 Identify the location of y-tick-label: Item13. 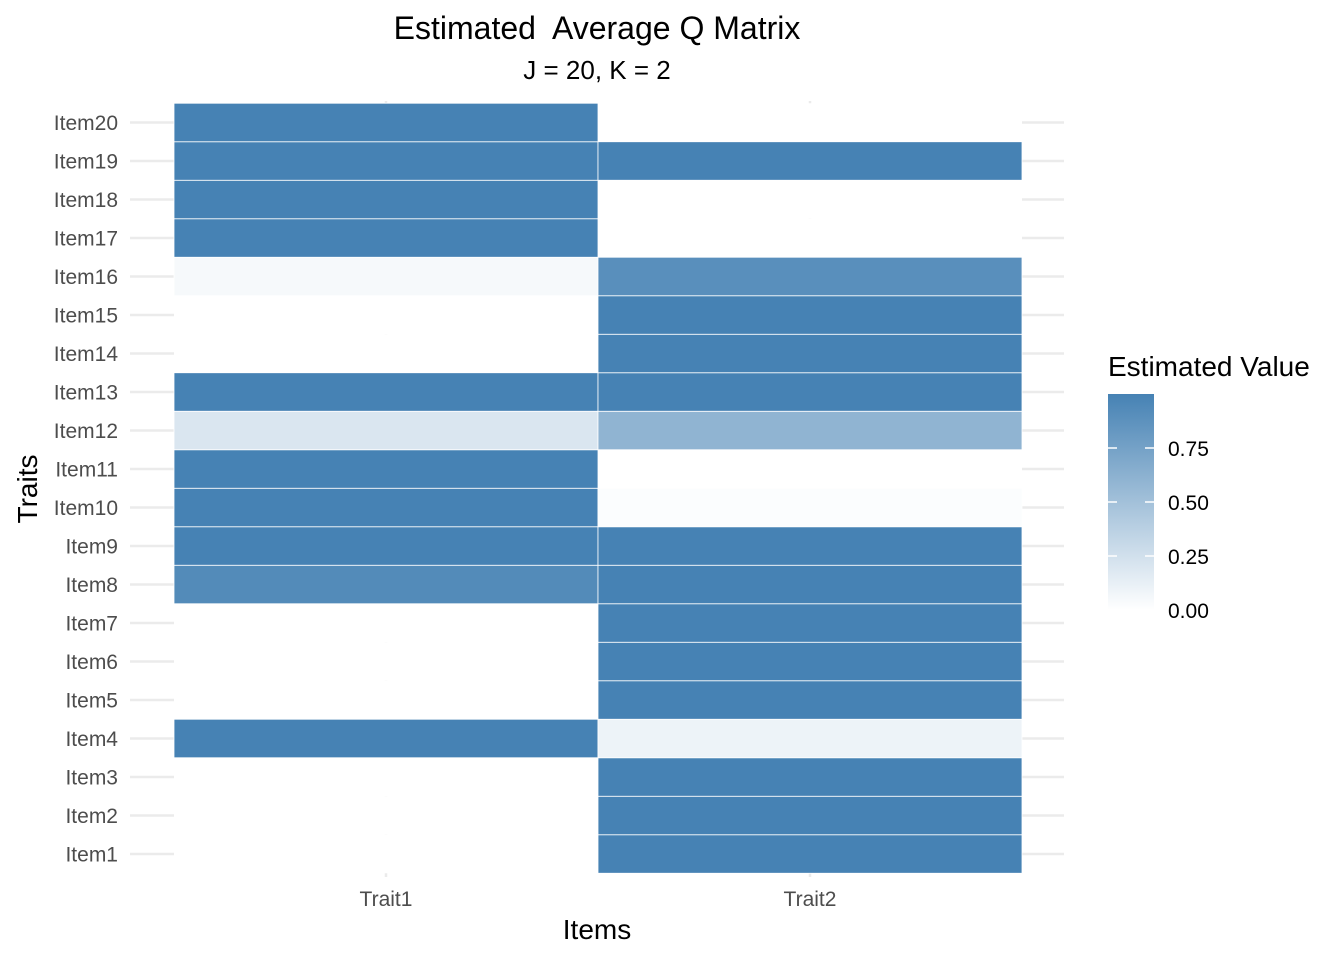
(86, 393).